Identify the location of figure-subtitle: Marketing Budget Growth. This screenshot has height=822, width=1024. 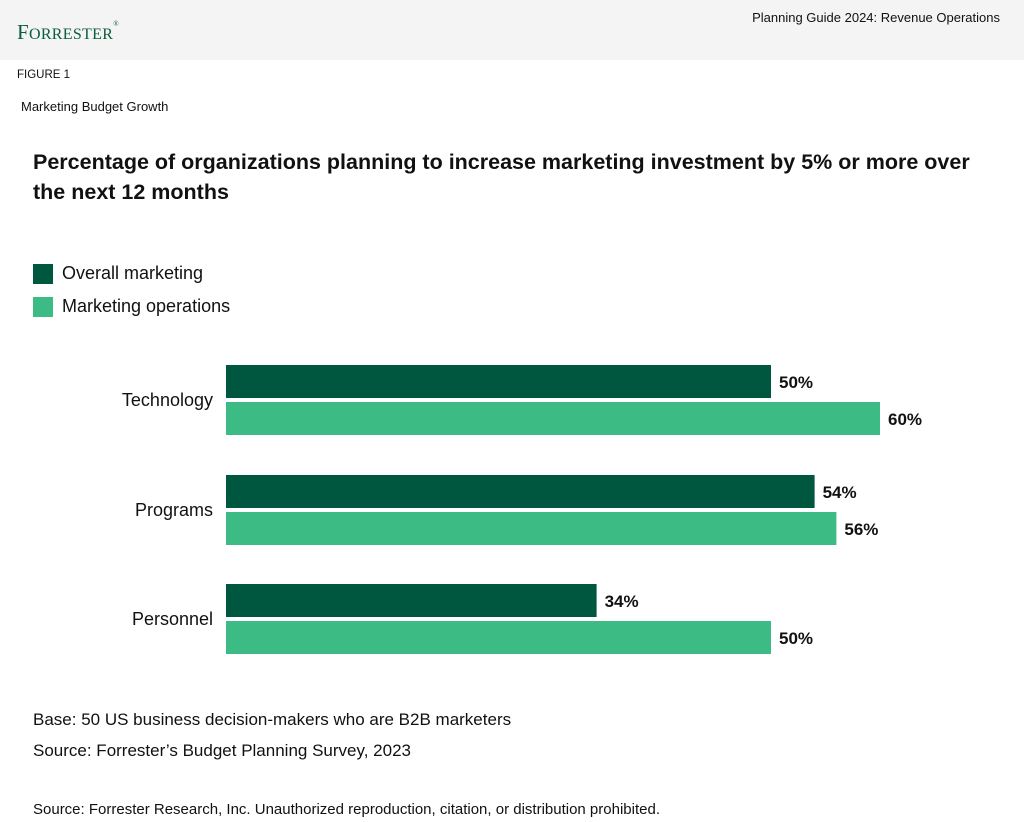
(95, 106).